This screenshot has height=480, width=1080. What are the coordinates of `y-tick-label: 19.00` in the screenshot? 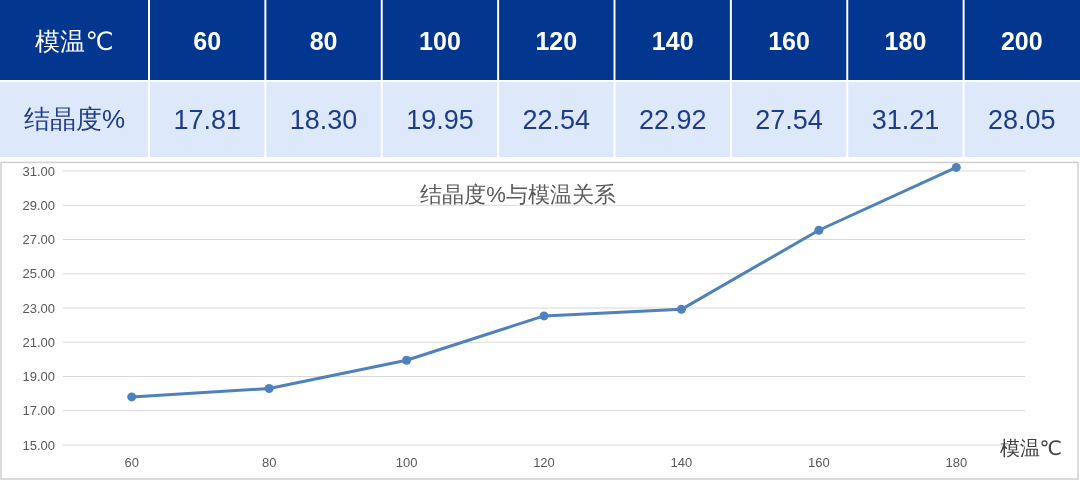 It's located at (38, 376).